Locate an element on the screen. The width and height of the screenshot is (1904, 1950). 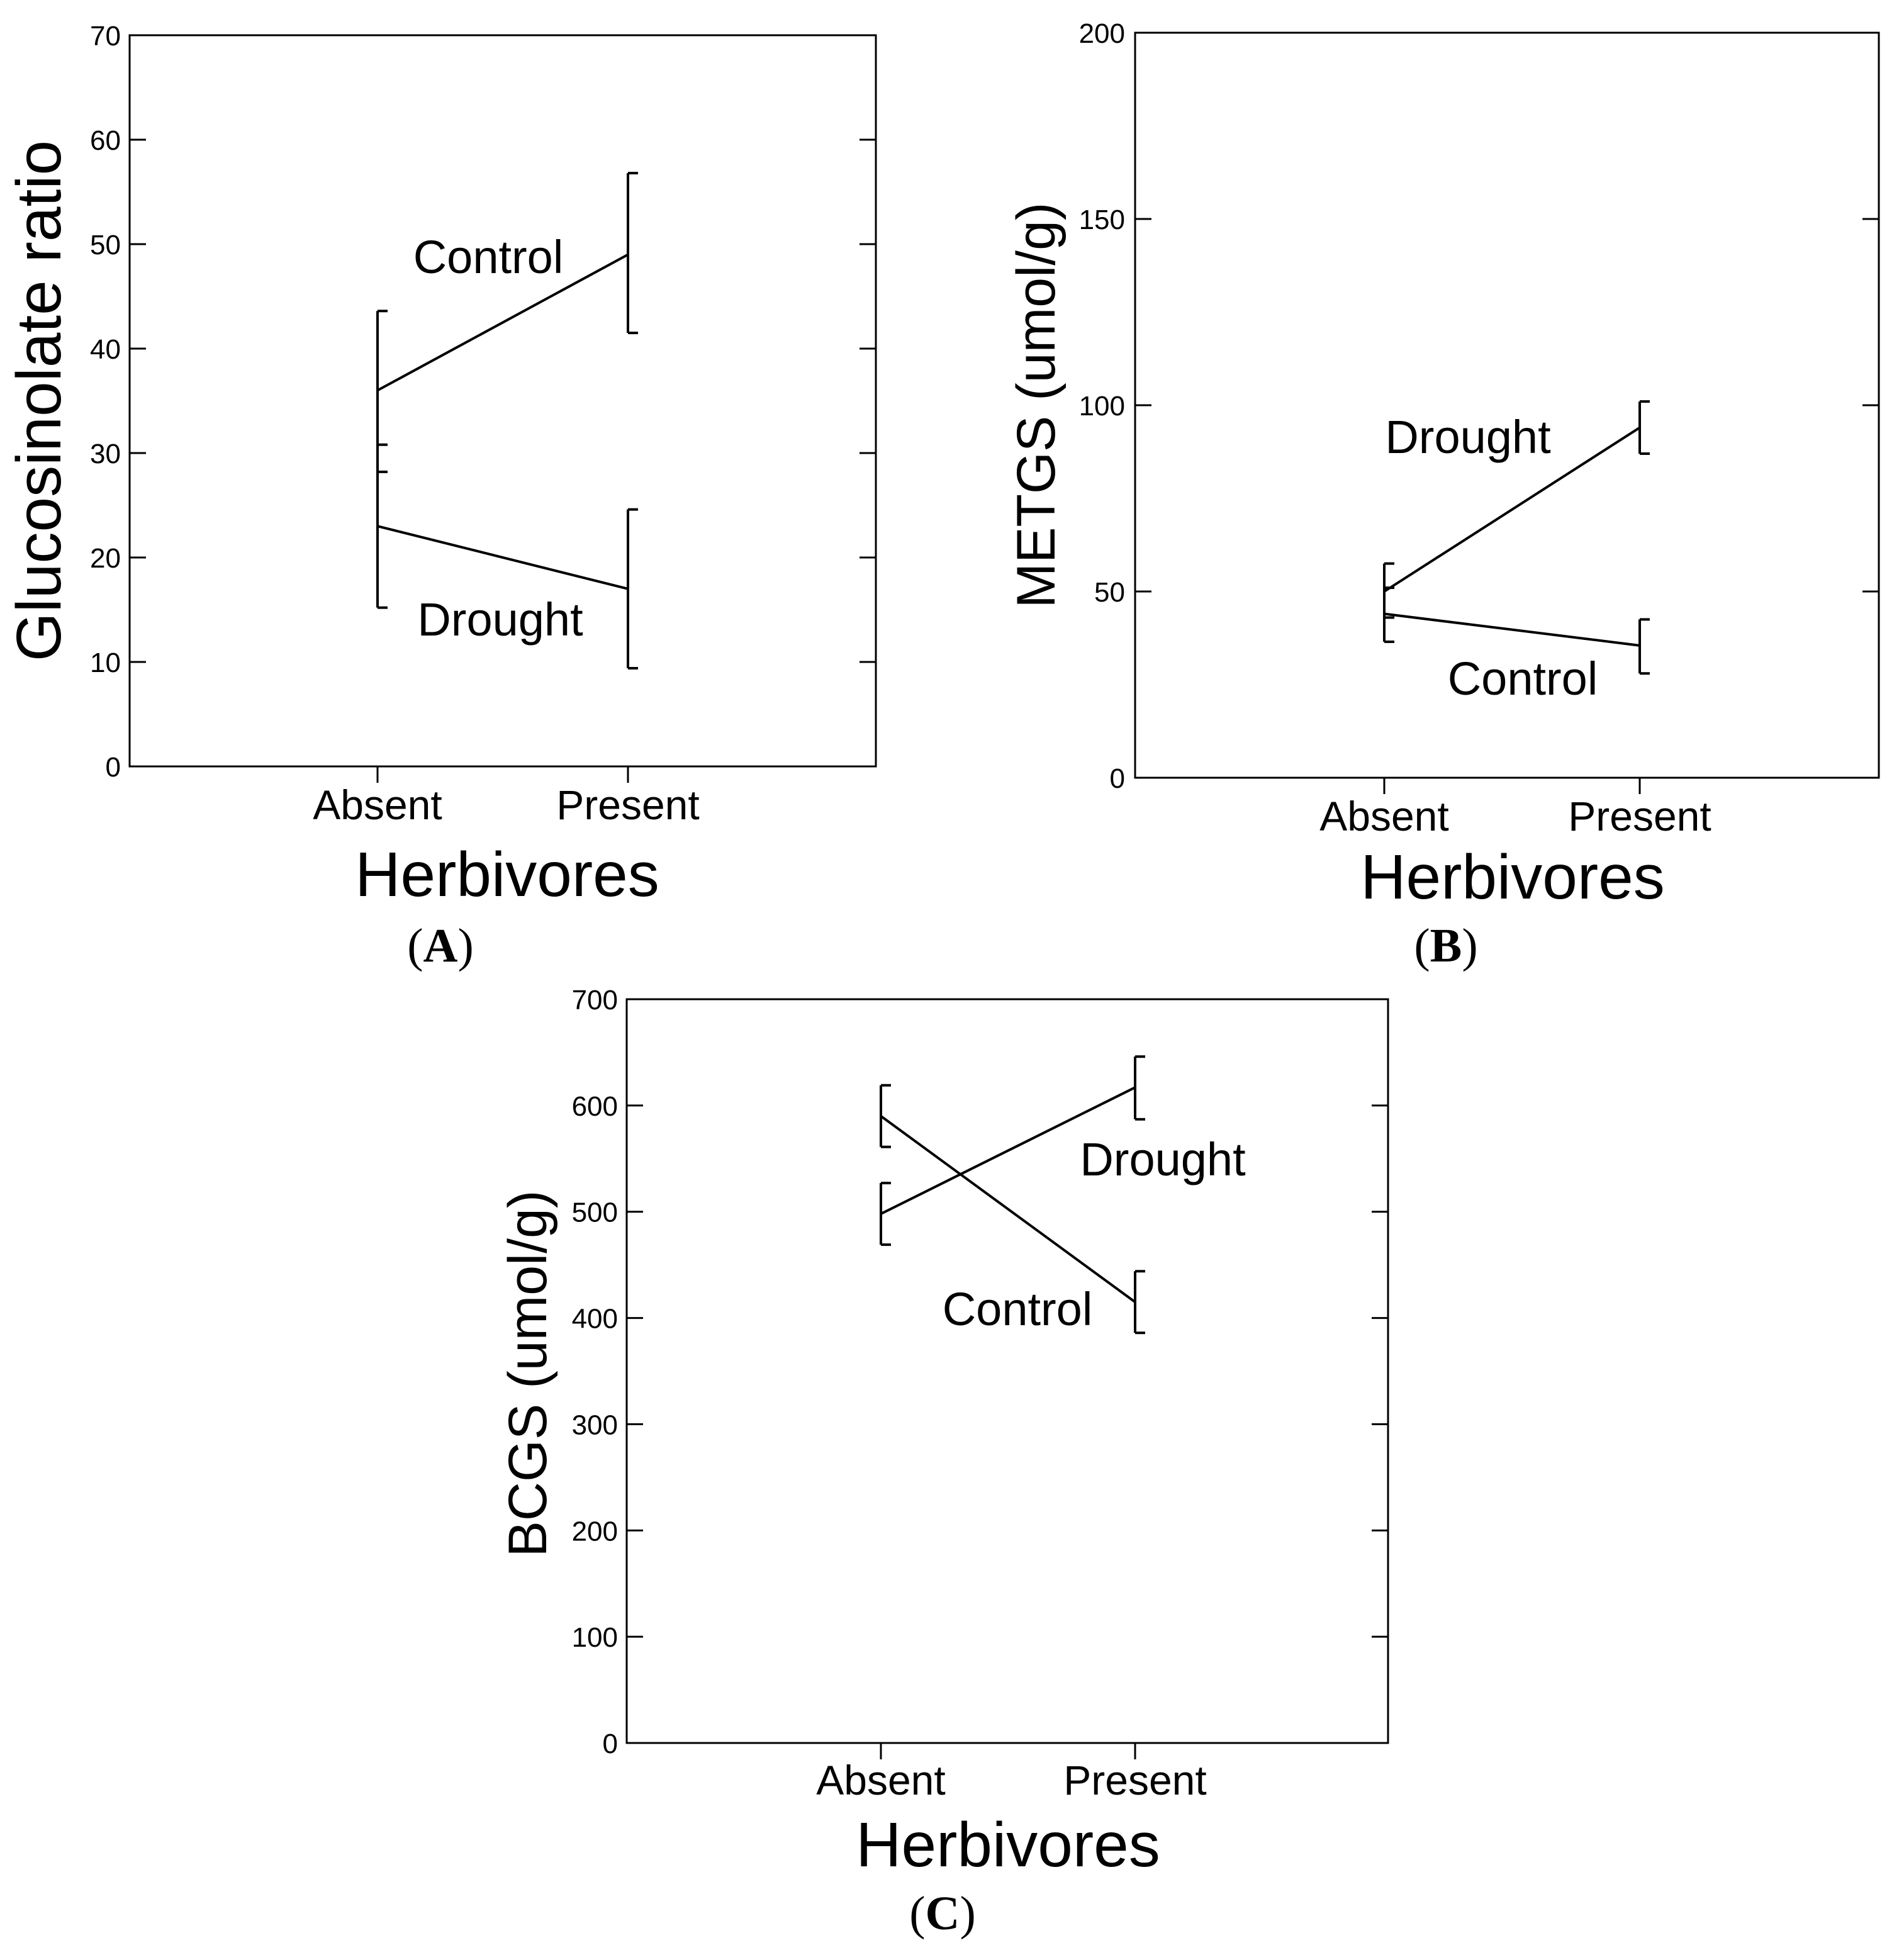
y-tick-label: 20 is located at coordinates (105, 558).